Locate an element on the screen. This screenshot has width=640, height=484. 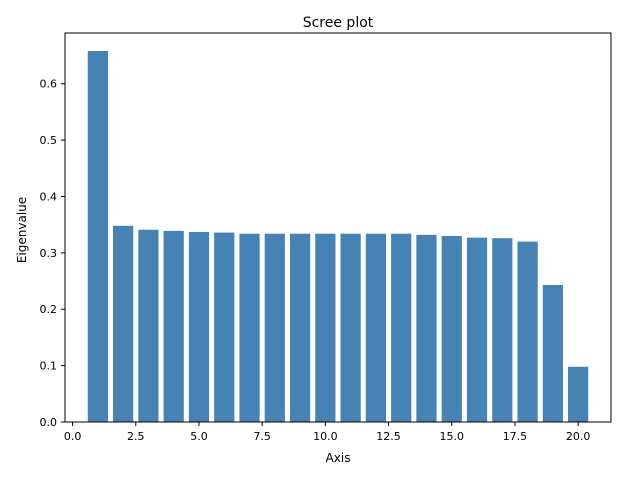
x-tick-label: 2.5 is located at coordinates (136, 436).